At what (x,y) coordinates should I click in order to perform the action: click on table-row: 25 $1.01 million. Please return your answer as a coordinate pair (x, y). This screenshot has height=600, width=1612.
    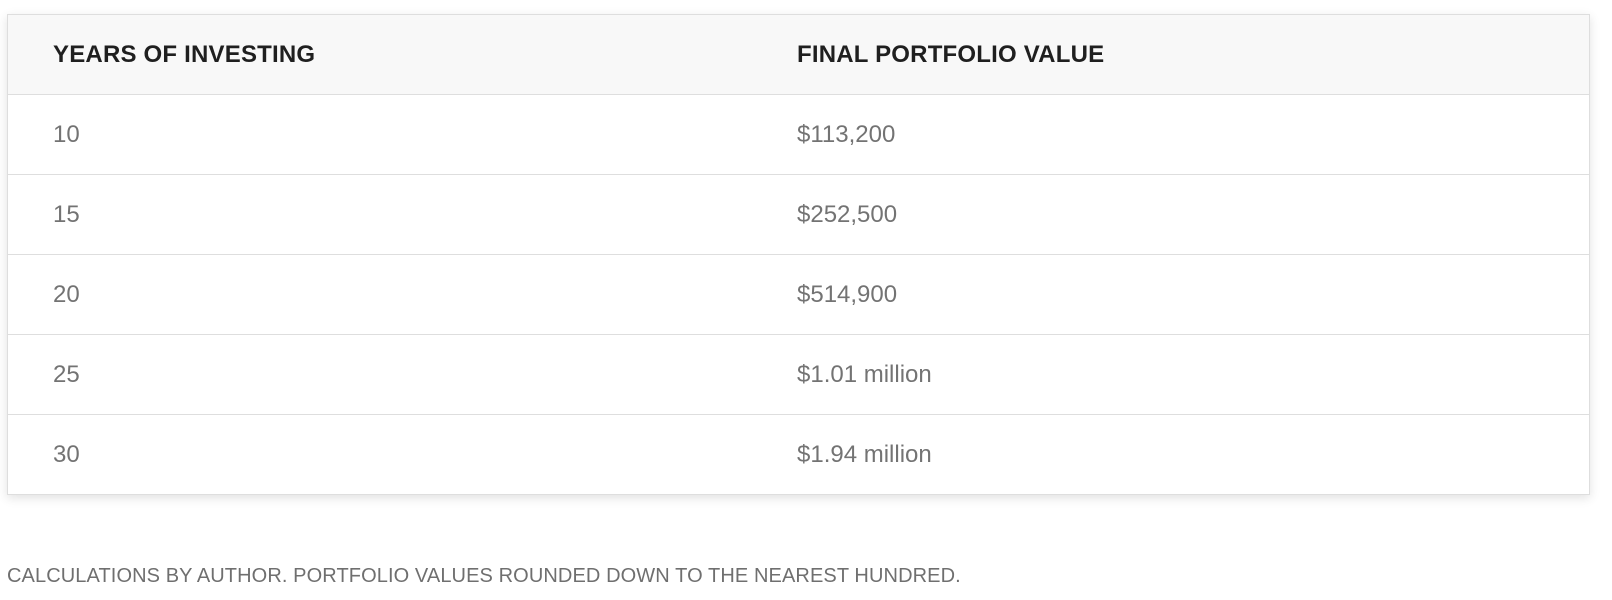
    Looking at the image, I should click on (798, 374).